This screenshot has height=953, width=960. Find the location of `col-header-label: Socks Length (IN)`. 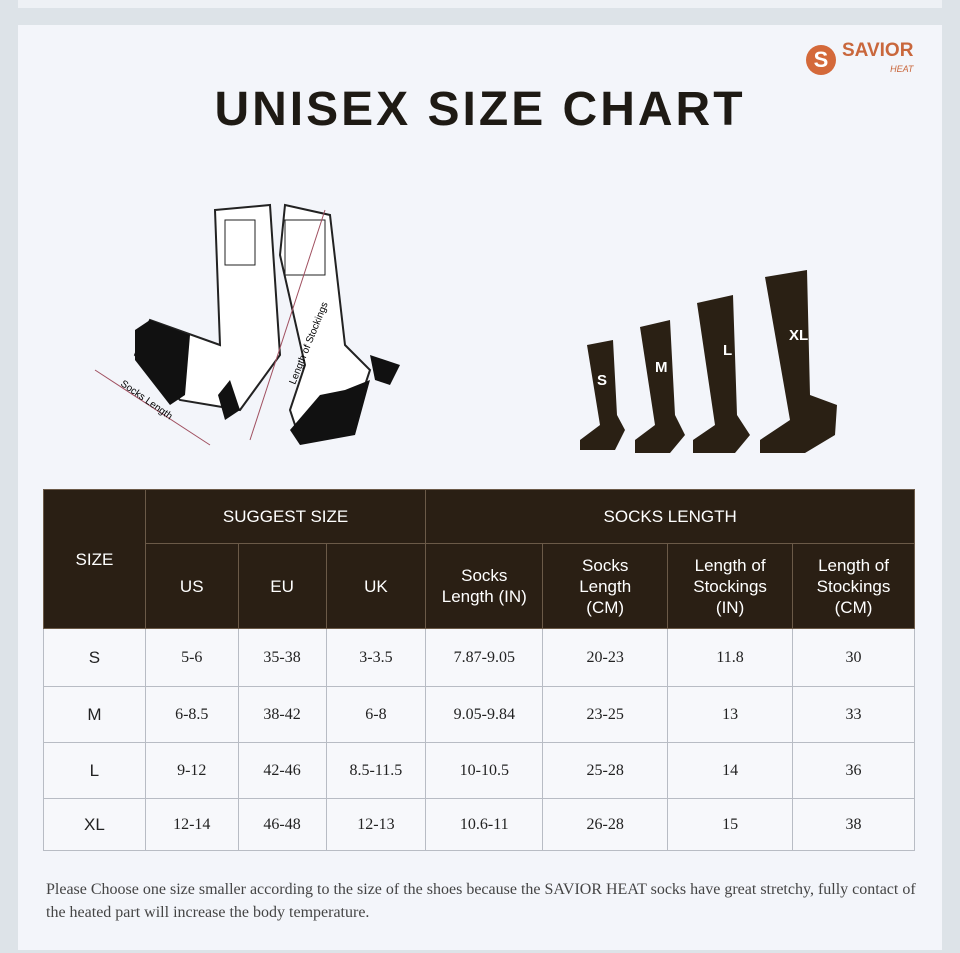

col-header-label: Socks Length (IN) is located at coordinates (484, 586).